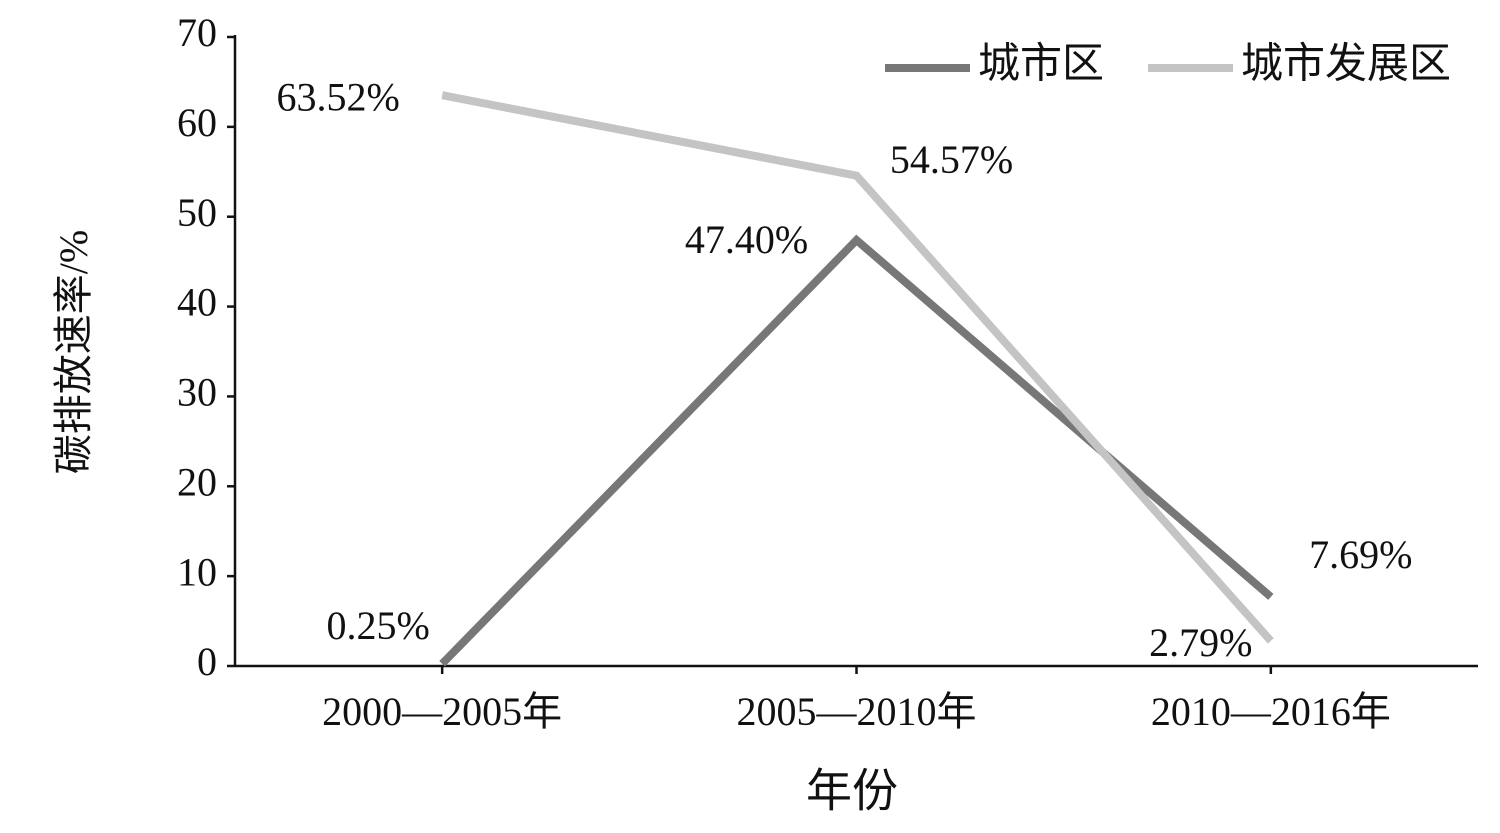 Image resolution: width=1500 pixels, height=833 pixels. I want to click on y-tick-label: 50, so click(197, 212).